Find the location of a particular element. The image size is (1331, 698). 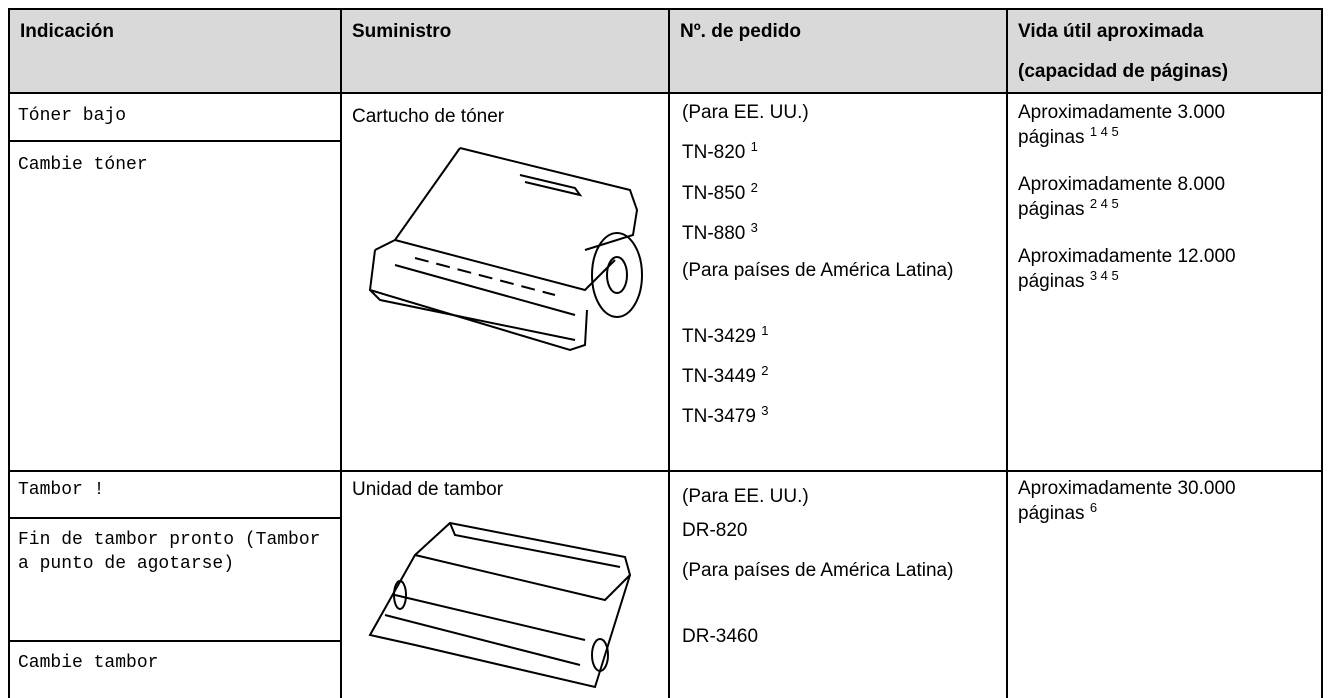

life: Aproximadamente 12.000 páginas 3 4 5 is located at coordinates (1155, 269).